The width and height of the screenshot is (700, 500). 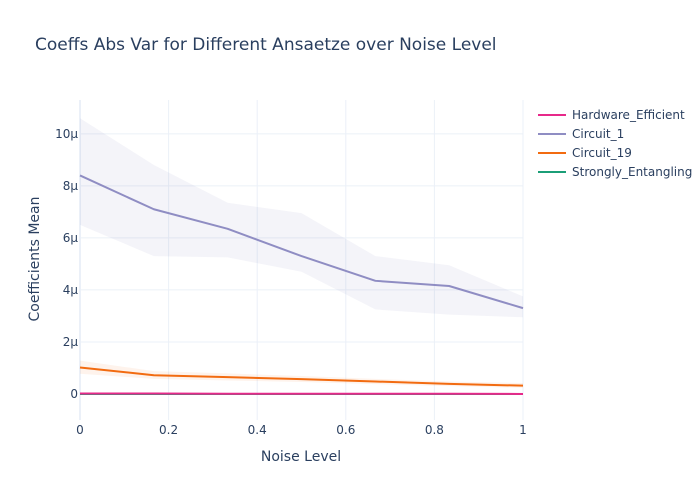 I want to click on legend-item-strongly-entangling: Strongly_Entangling, so click(x=615, y=172).